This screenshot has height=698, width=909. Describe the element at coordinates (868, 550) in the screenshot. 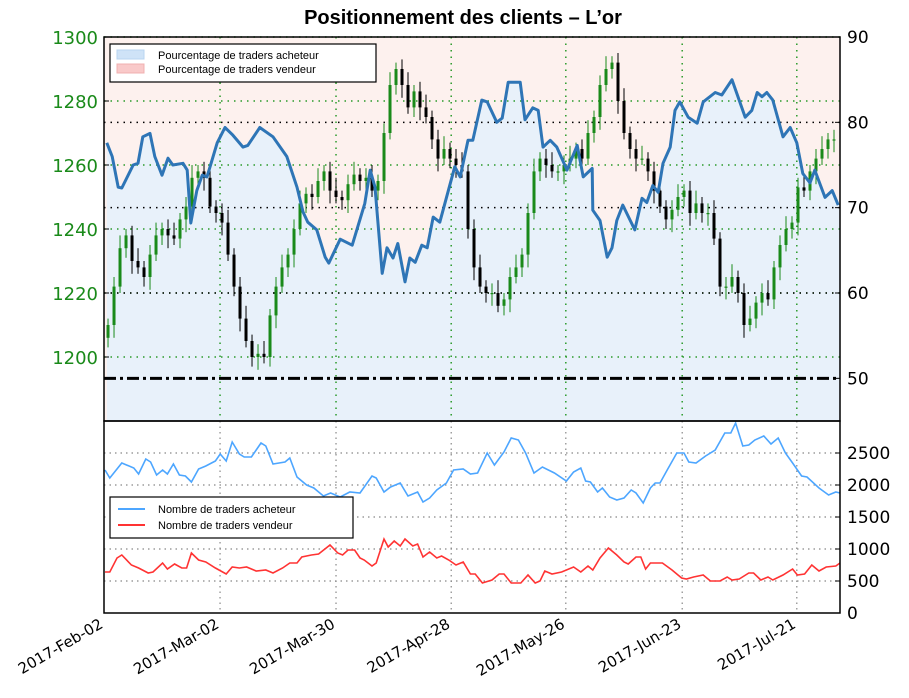

I see `count-tick-label: 1000` at that location.